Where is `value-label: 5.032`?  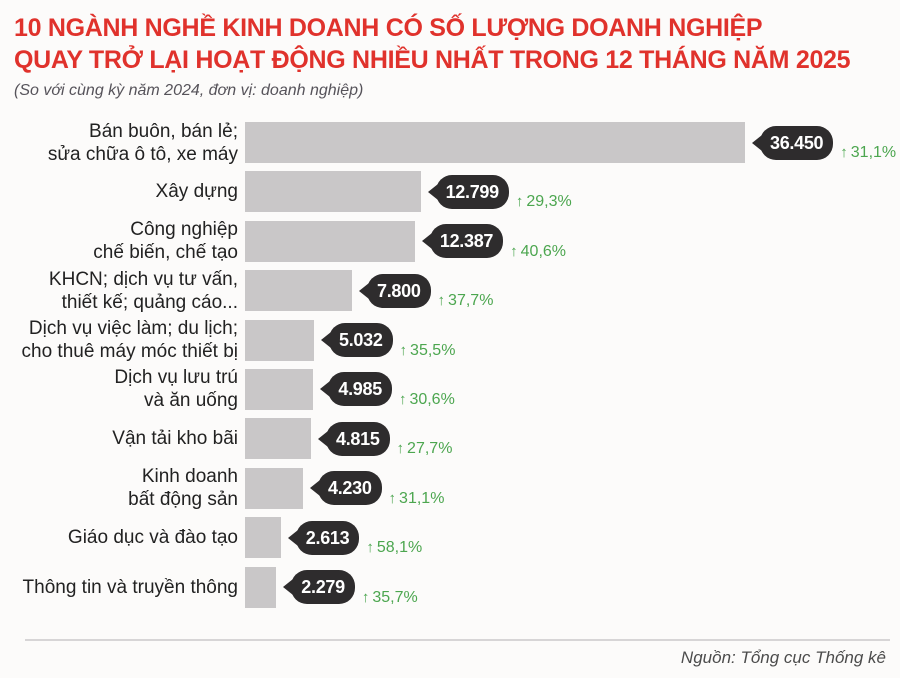
value-label: 5.032 is located at coordinates (361, 340).